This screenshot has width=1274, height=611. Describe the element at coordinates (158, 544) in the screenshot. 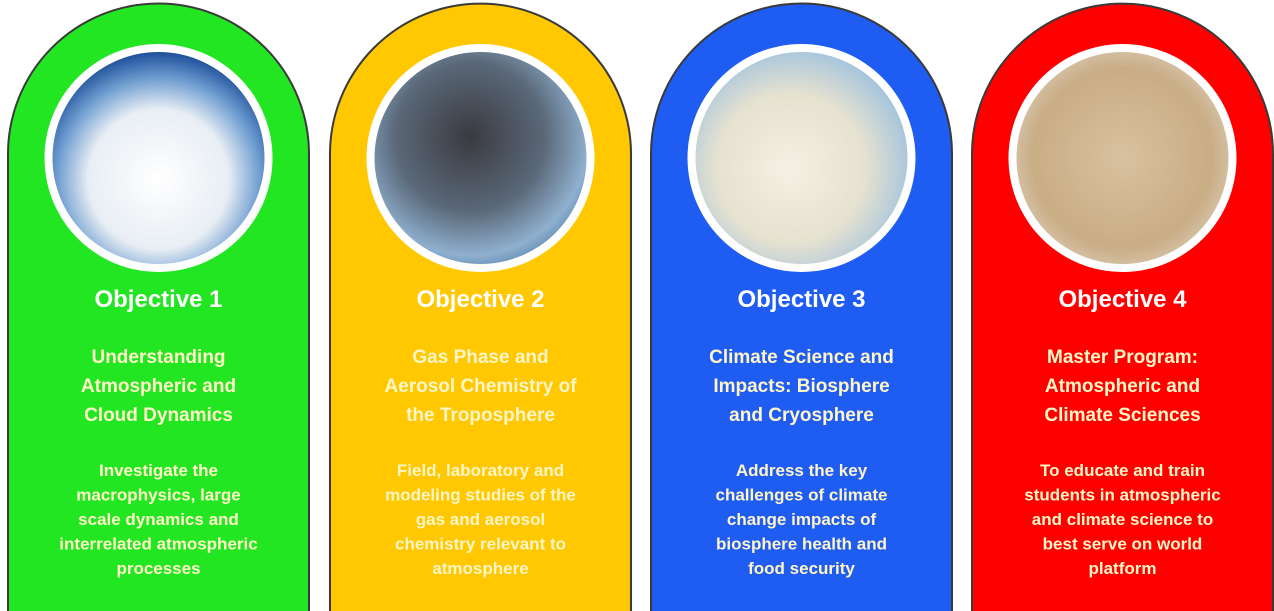

I see `card-description: interrelated atmospheric` at that location.